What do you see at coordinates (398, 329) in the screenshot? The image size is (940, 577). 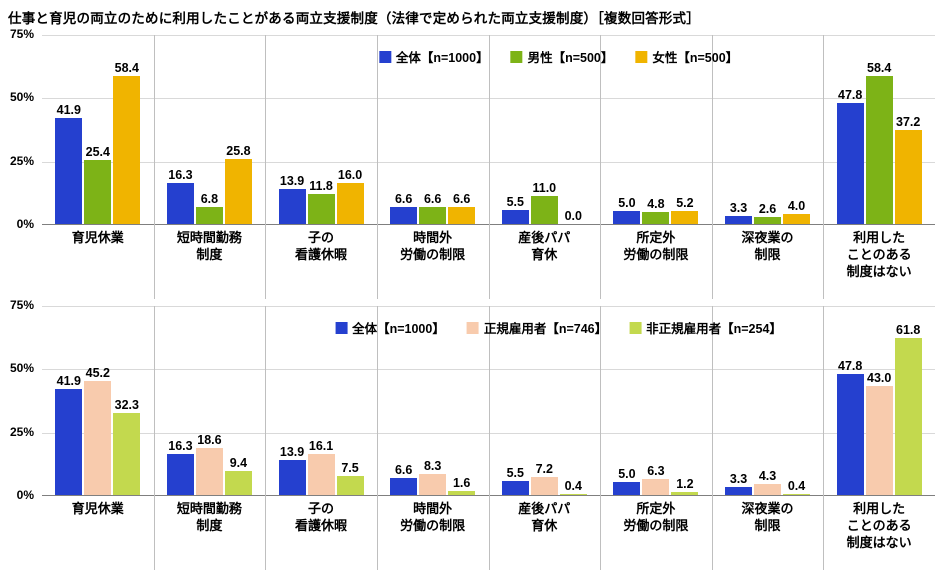 I see `legend-label: 全体【n=1000】` at bounding box center [398, 329].